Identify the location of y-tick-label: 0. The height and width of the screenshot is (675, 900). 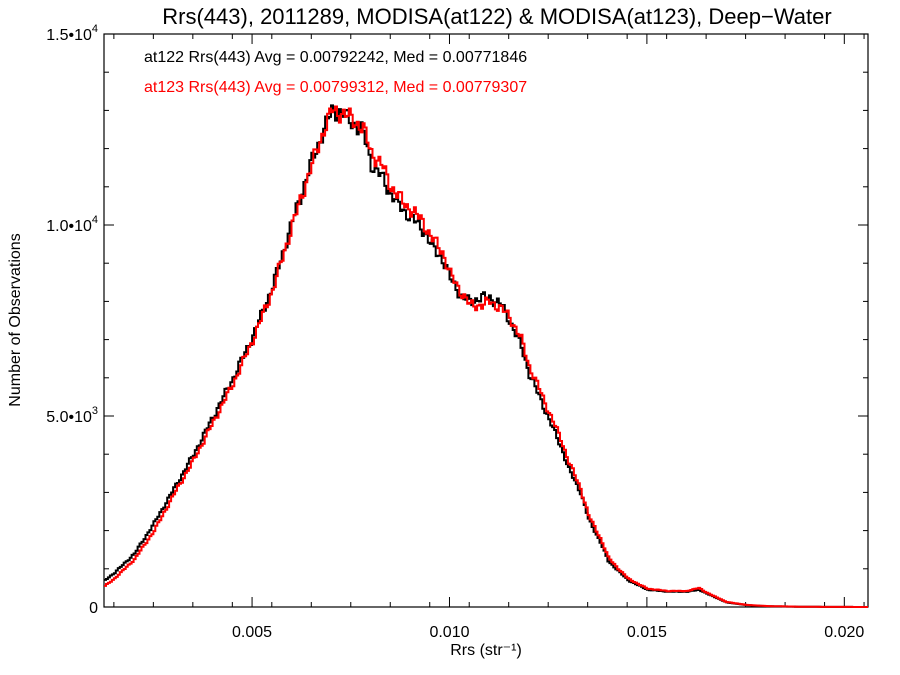
(93, 608).